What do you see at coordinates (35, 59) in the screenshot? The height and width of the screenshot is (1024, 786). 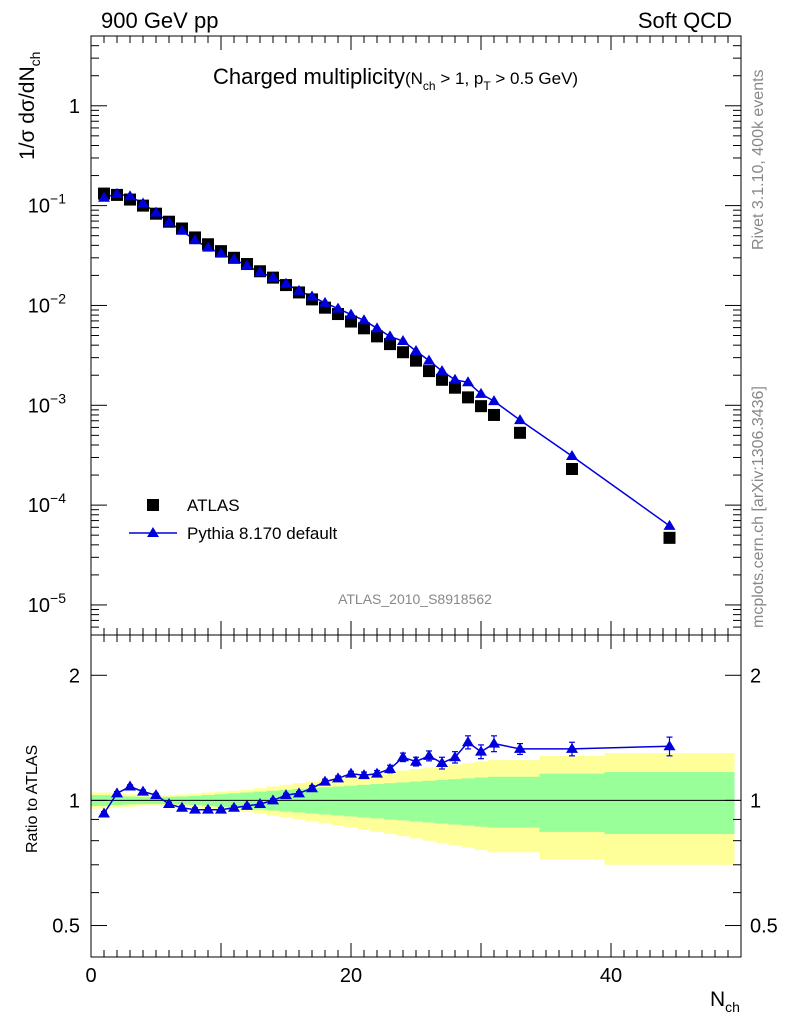 I see `y-label-sub: ch` at bounding box center [35, 59].